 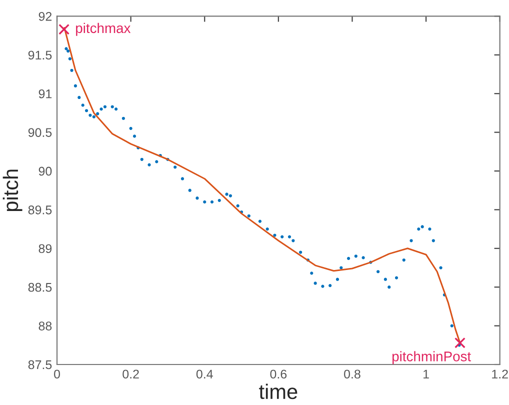 What do you see at coordinates (45, 93) in the screenshot?
I see `y-tick-label: 91` at bounding box center [45, 93].